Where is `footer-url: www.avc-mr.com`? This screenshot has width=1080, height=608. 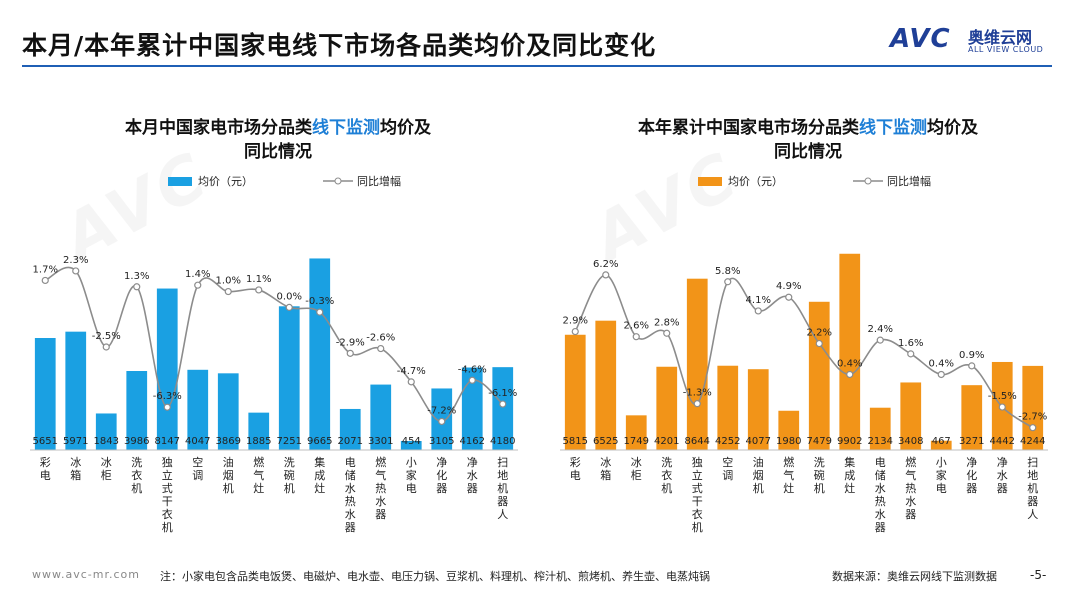 footer-url: www.avc-mr.com is located at coordinates (86, 574).